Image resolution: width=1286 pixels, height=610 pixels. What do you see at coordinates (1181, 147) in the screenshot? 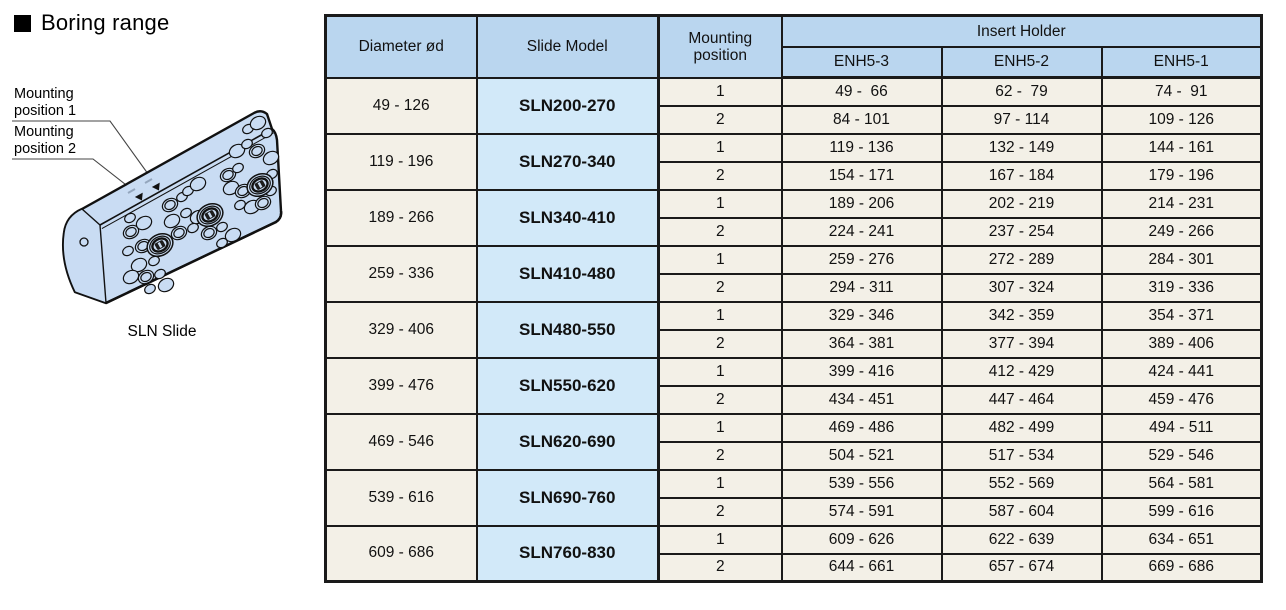
I see `range-cell: 144 - 161` at bounding box center [1181, 147].